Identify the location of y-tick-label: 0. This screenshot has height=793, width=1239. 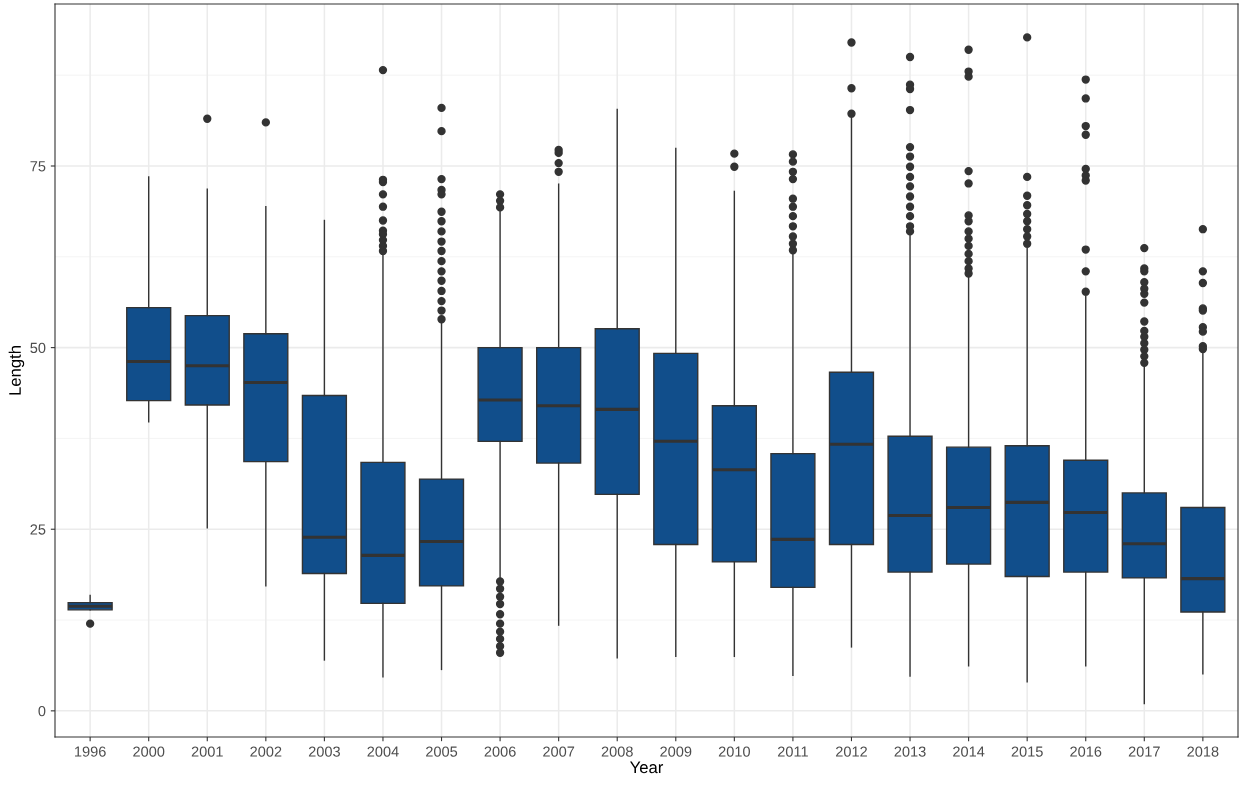
(42, 711).